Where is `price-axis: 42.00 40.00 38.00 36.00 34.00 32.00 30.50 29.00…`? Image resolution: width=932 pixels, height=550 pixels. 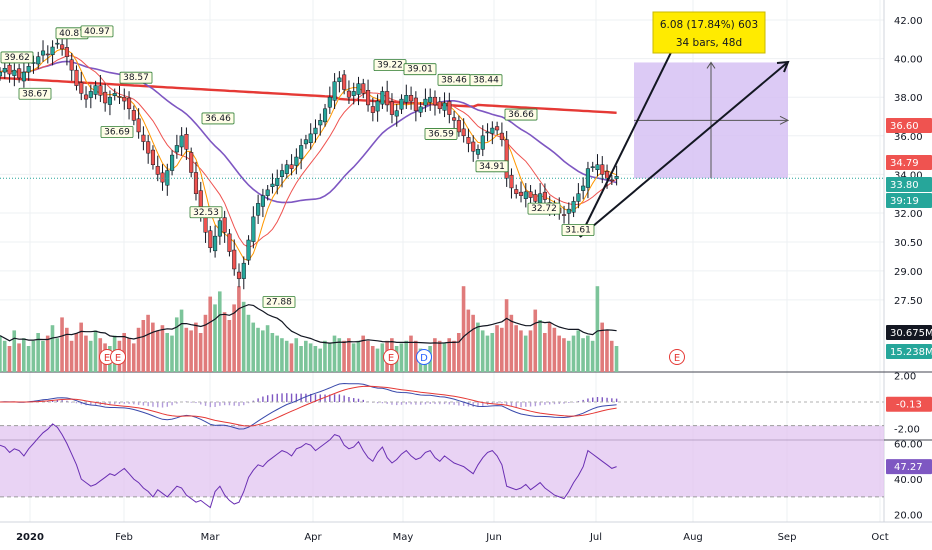 price-axis: 42.00 40.00 38.00 36.00 34.00 32.00 30.50 29.00… is located at coordinates (908, 269).